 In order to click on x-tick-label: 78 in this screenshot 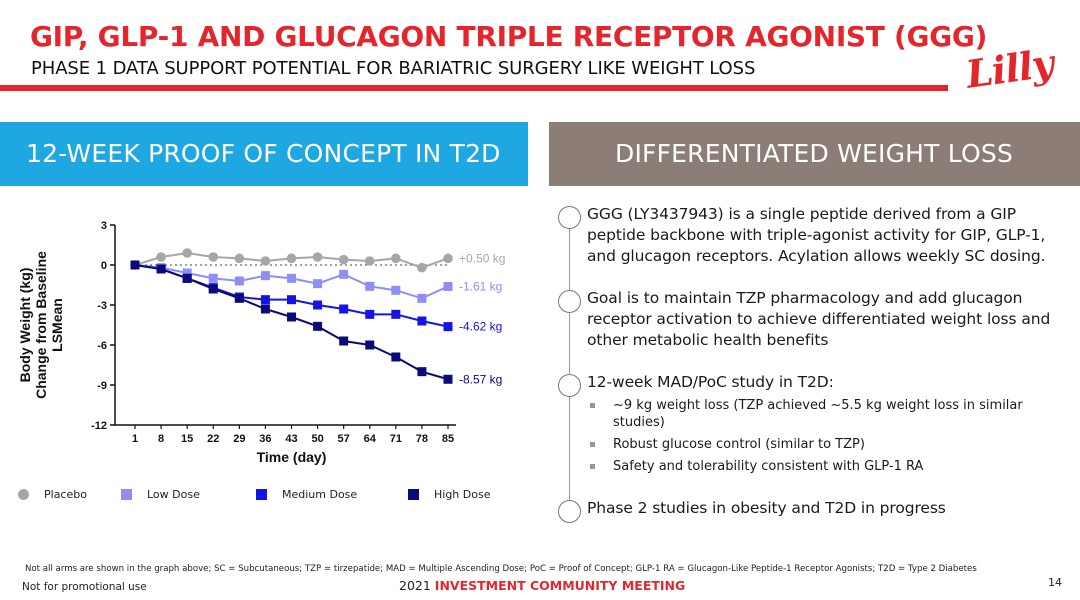, I will do `click(422, 439)`.